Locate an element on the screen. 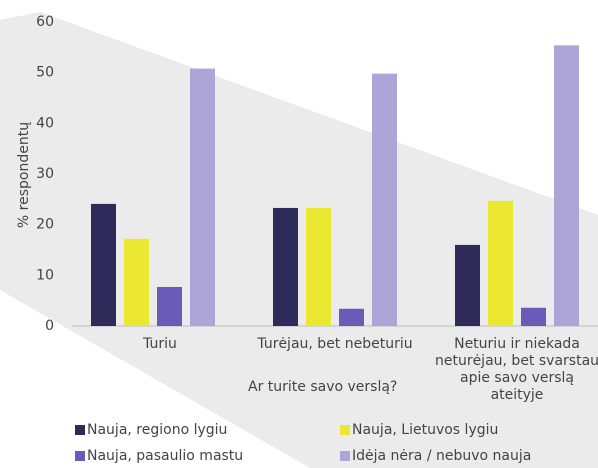  y-tick-label: 20 is located at coordinates (45, 225).